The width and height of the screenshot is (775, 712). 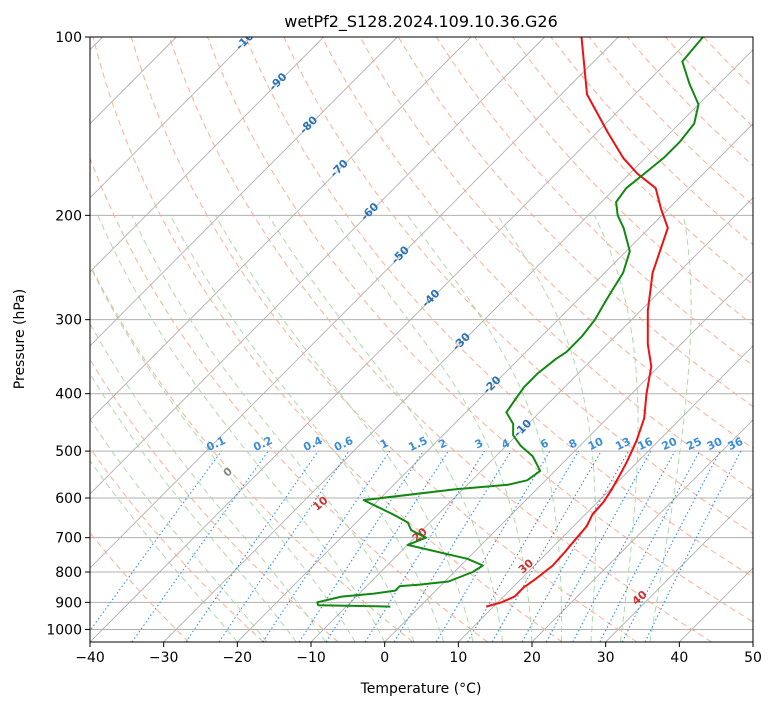 What do you see at coordinates (753, 658) in the screenshot?
I see `x-tick-label: 50` at bounding box center [753, 658].